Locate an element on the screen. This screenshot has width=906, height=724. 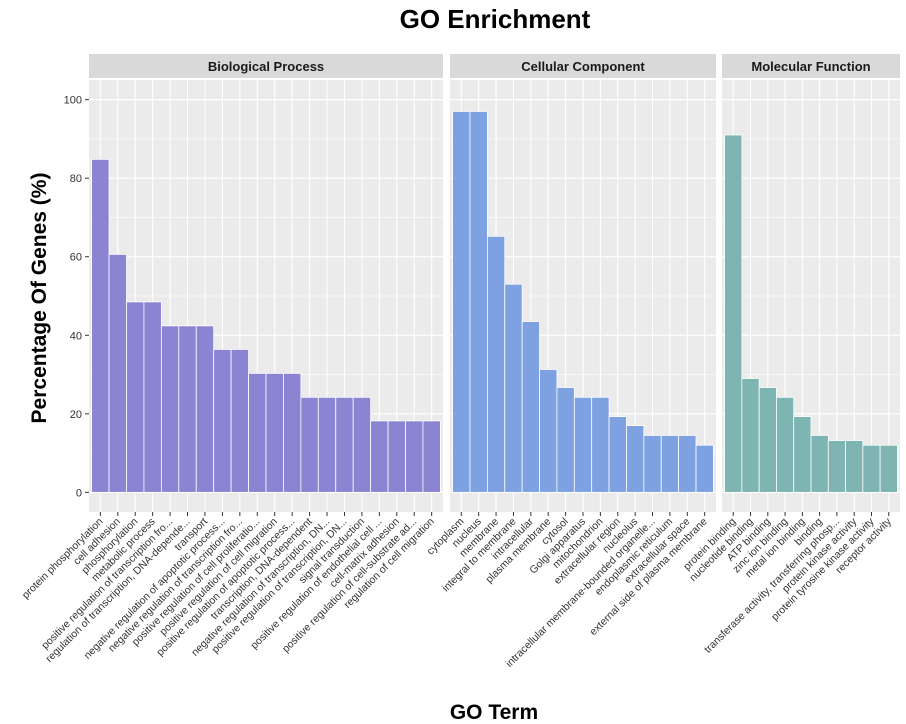
y-tick-label: 100 is located at coordinates (73, 101).